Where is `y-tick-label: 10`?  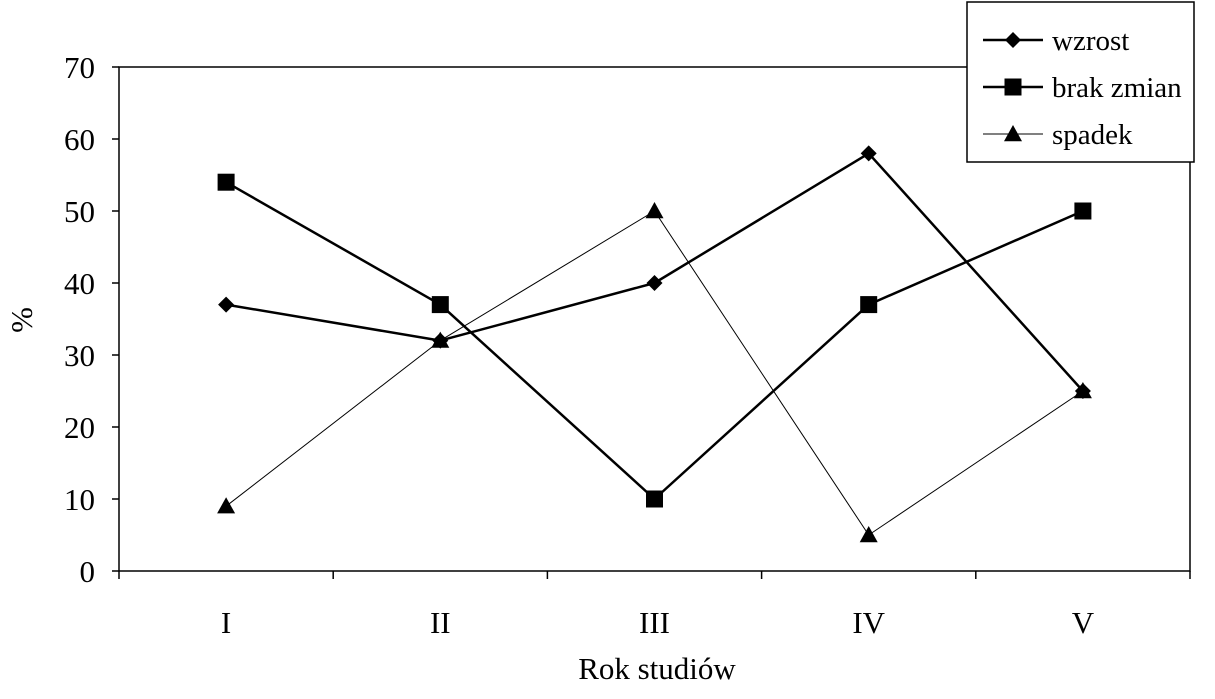 y-tick-label: 10 is located at coordinates (79, 499).